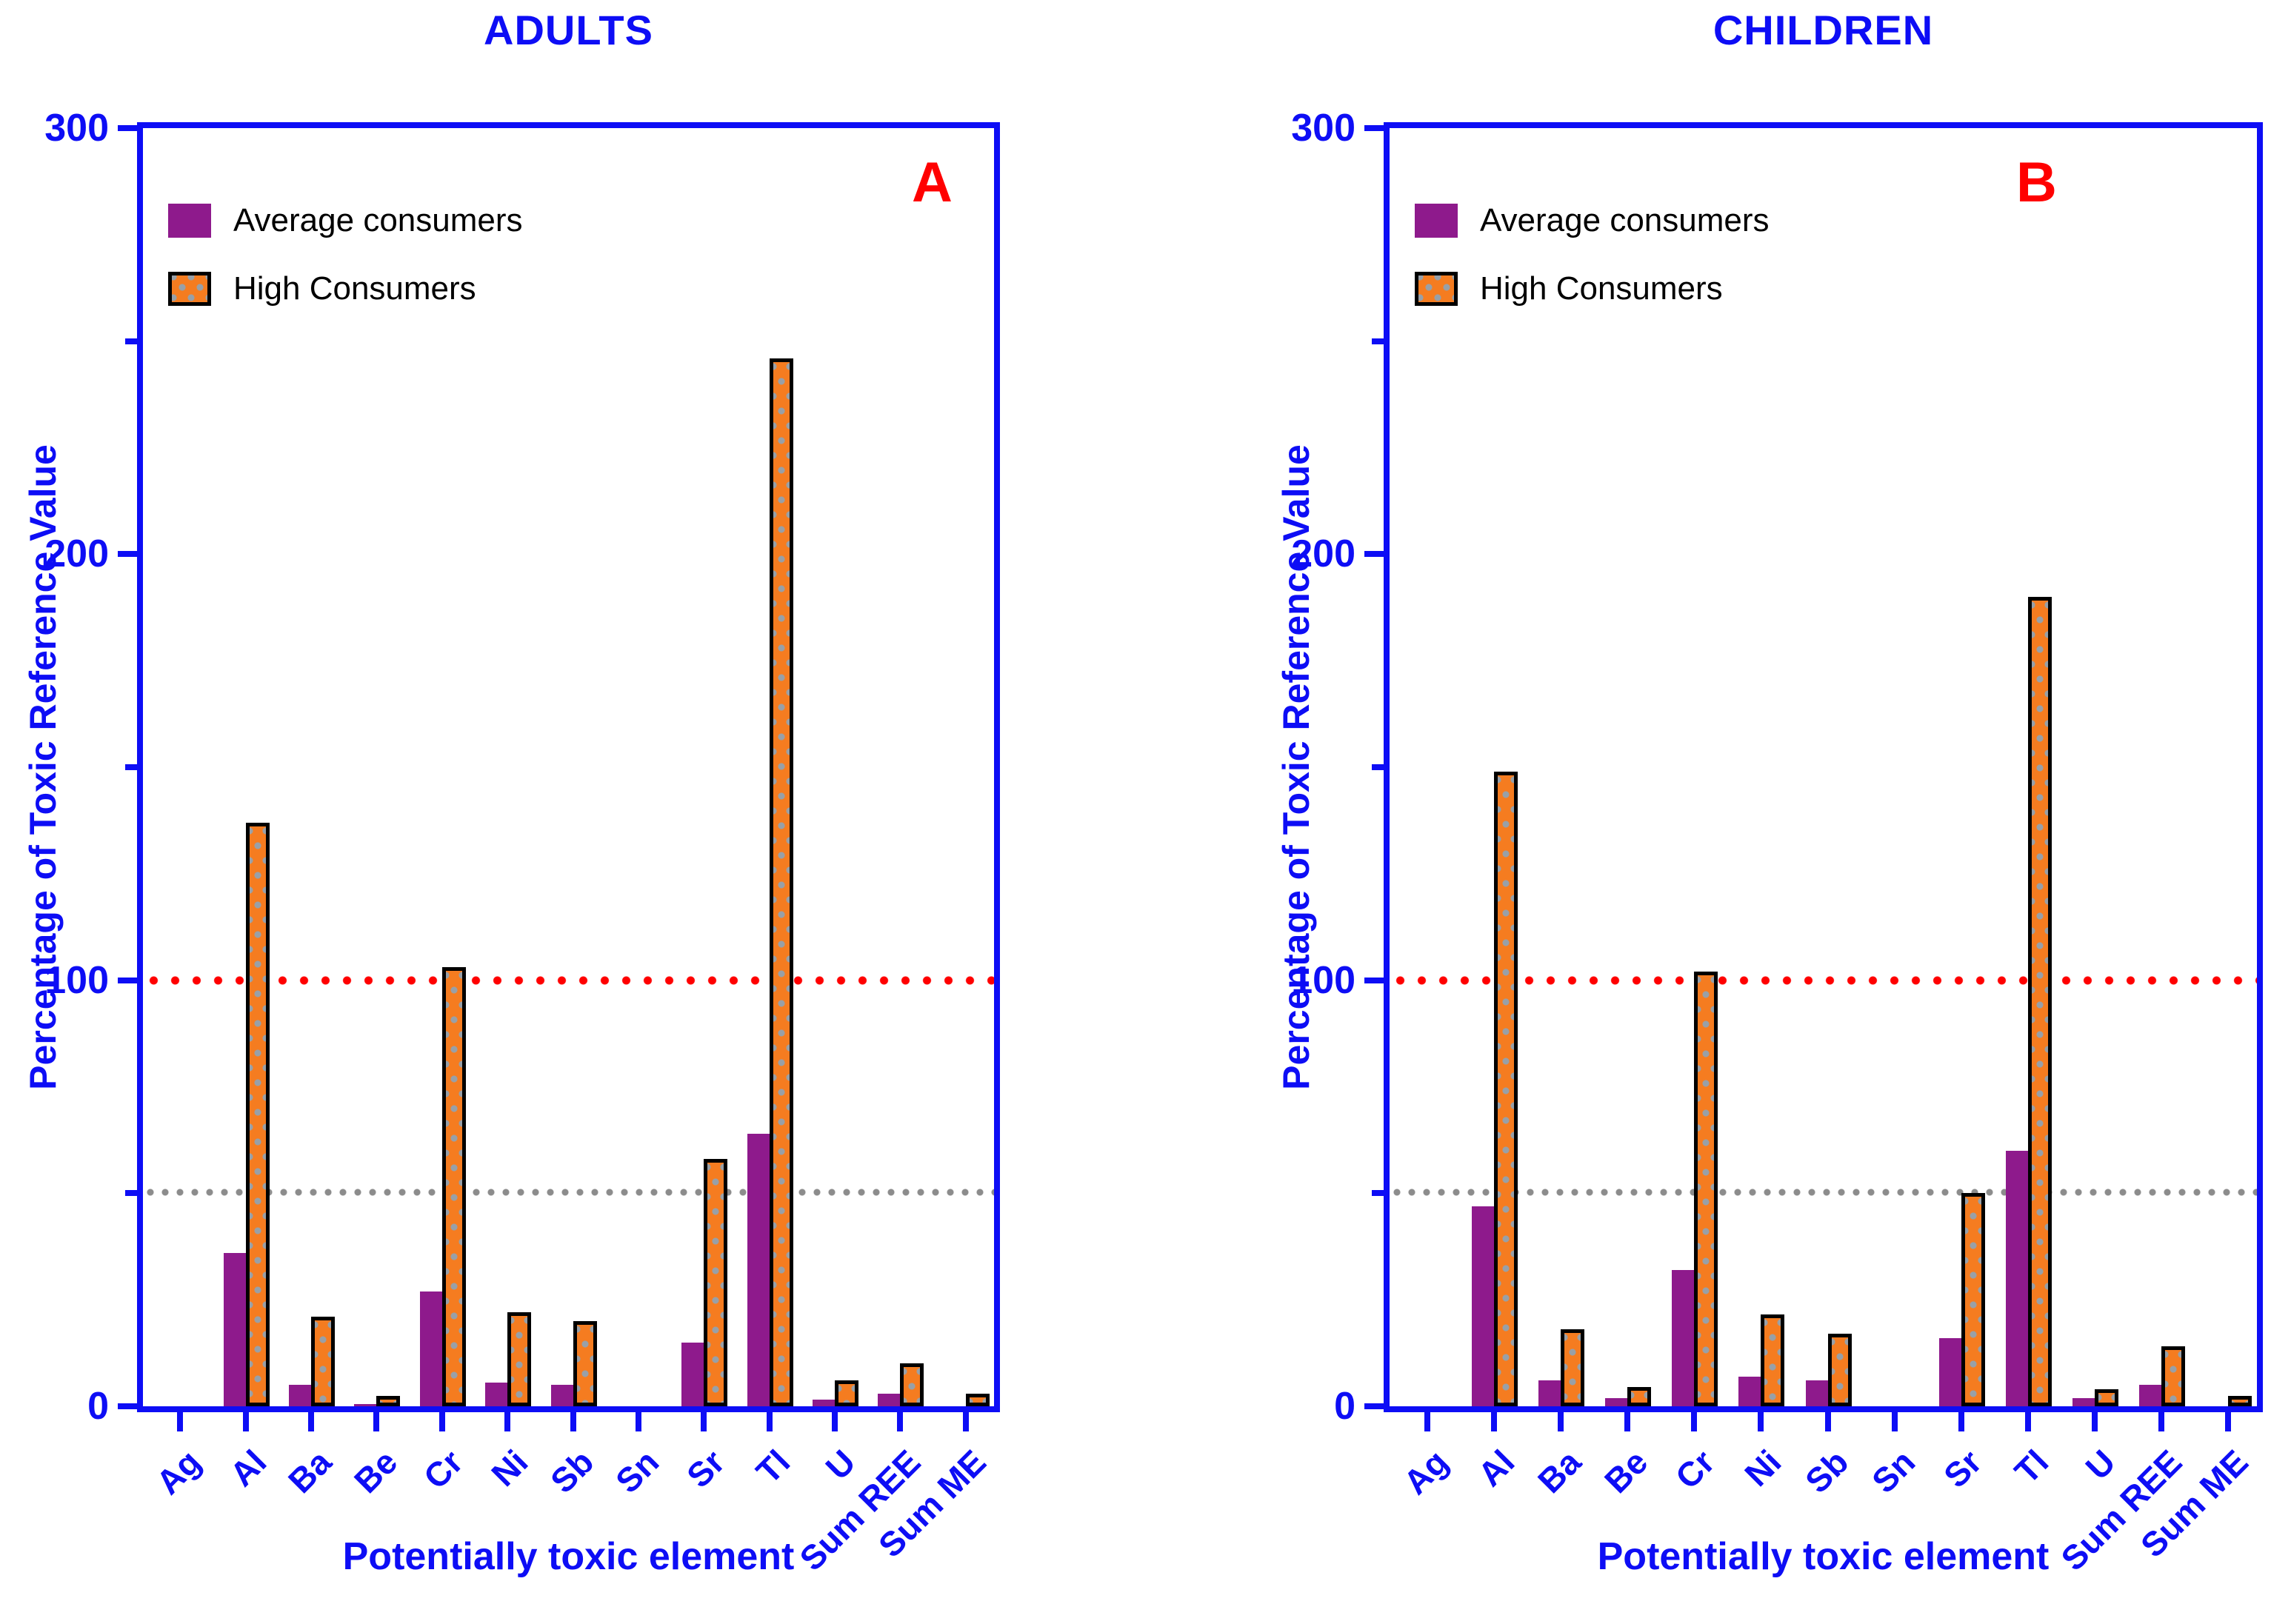 Image resolution: width=2271 pixels, height=1624 pixels. Describe the element at coordinates (2036, 182) in the screenshot. I see `panel-letter-b: B` at that location.